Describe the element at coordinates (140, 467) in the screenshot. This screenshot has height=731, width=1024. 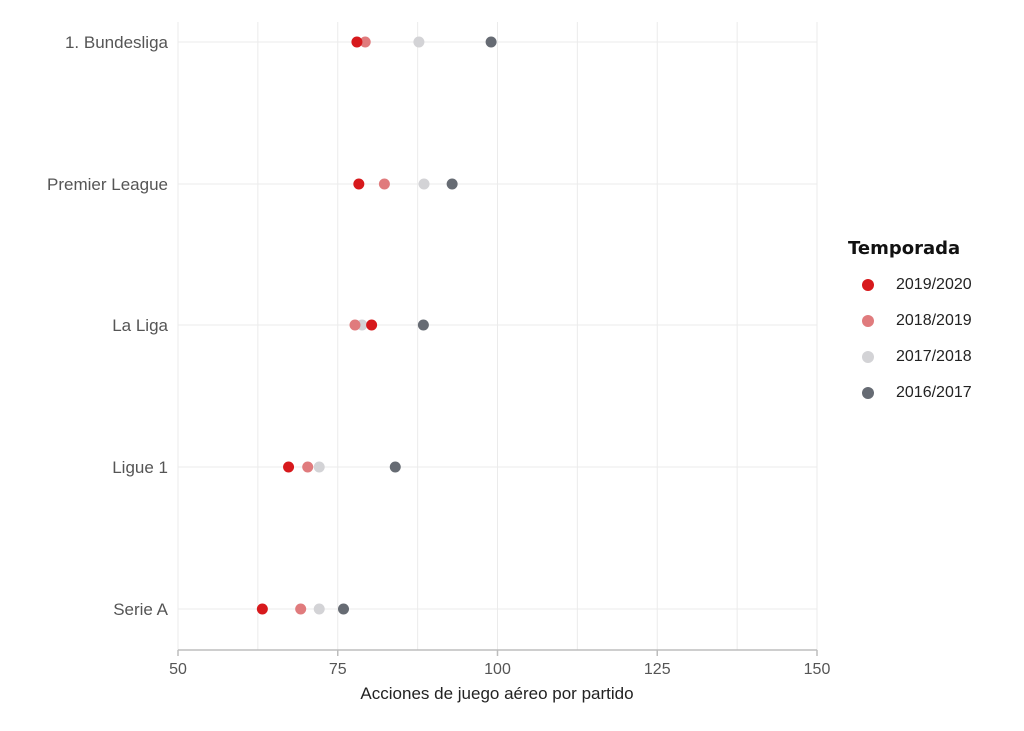
I see `y-category-label: Ligue 1` at that location.